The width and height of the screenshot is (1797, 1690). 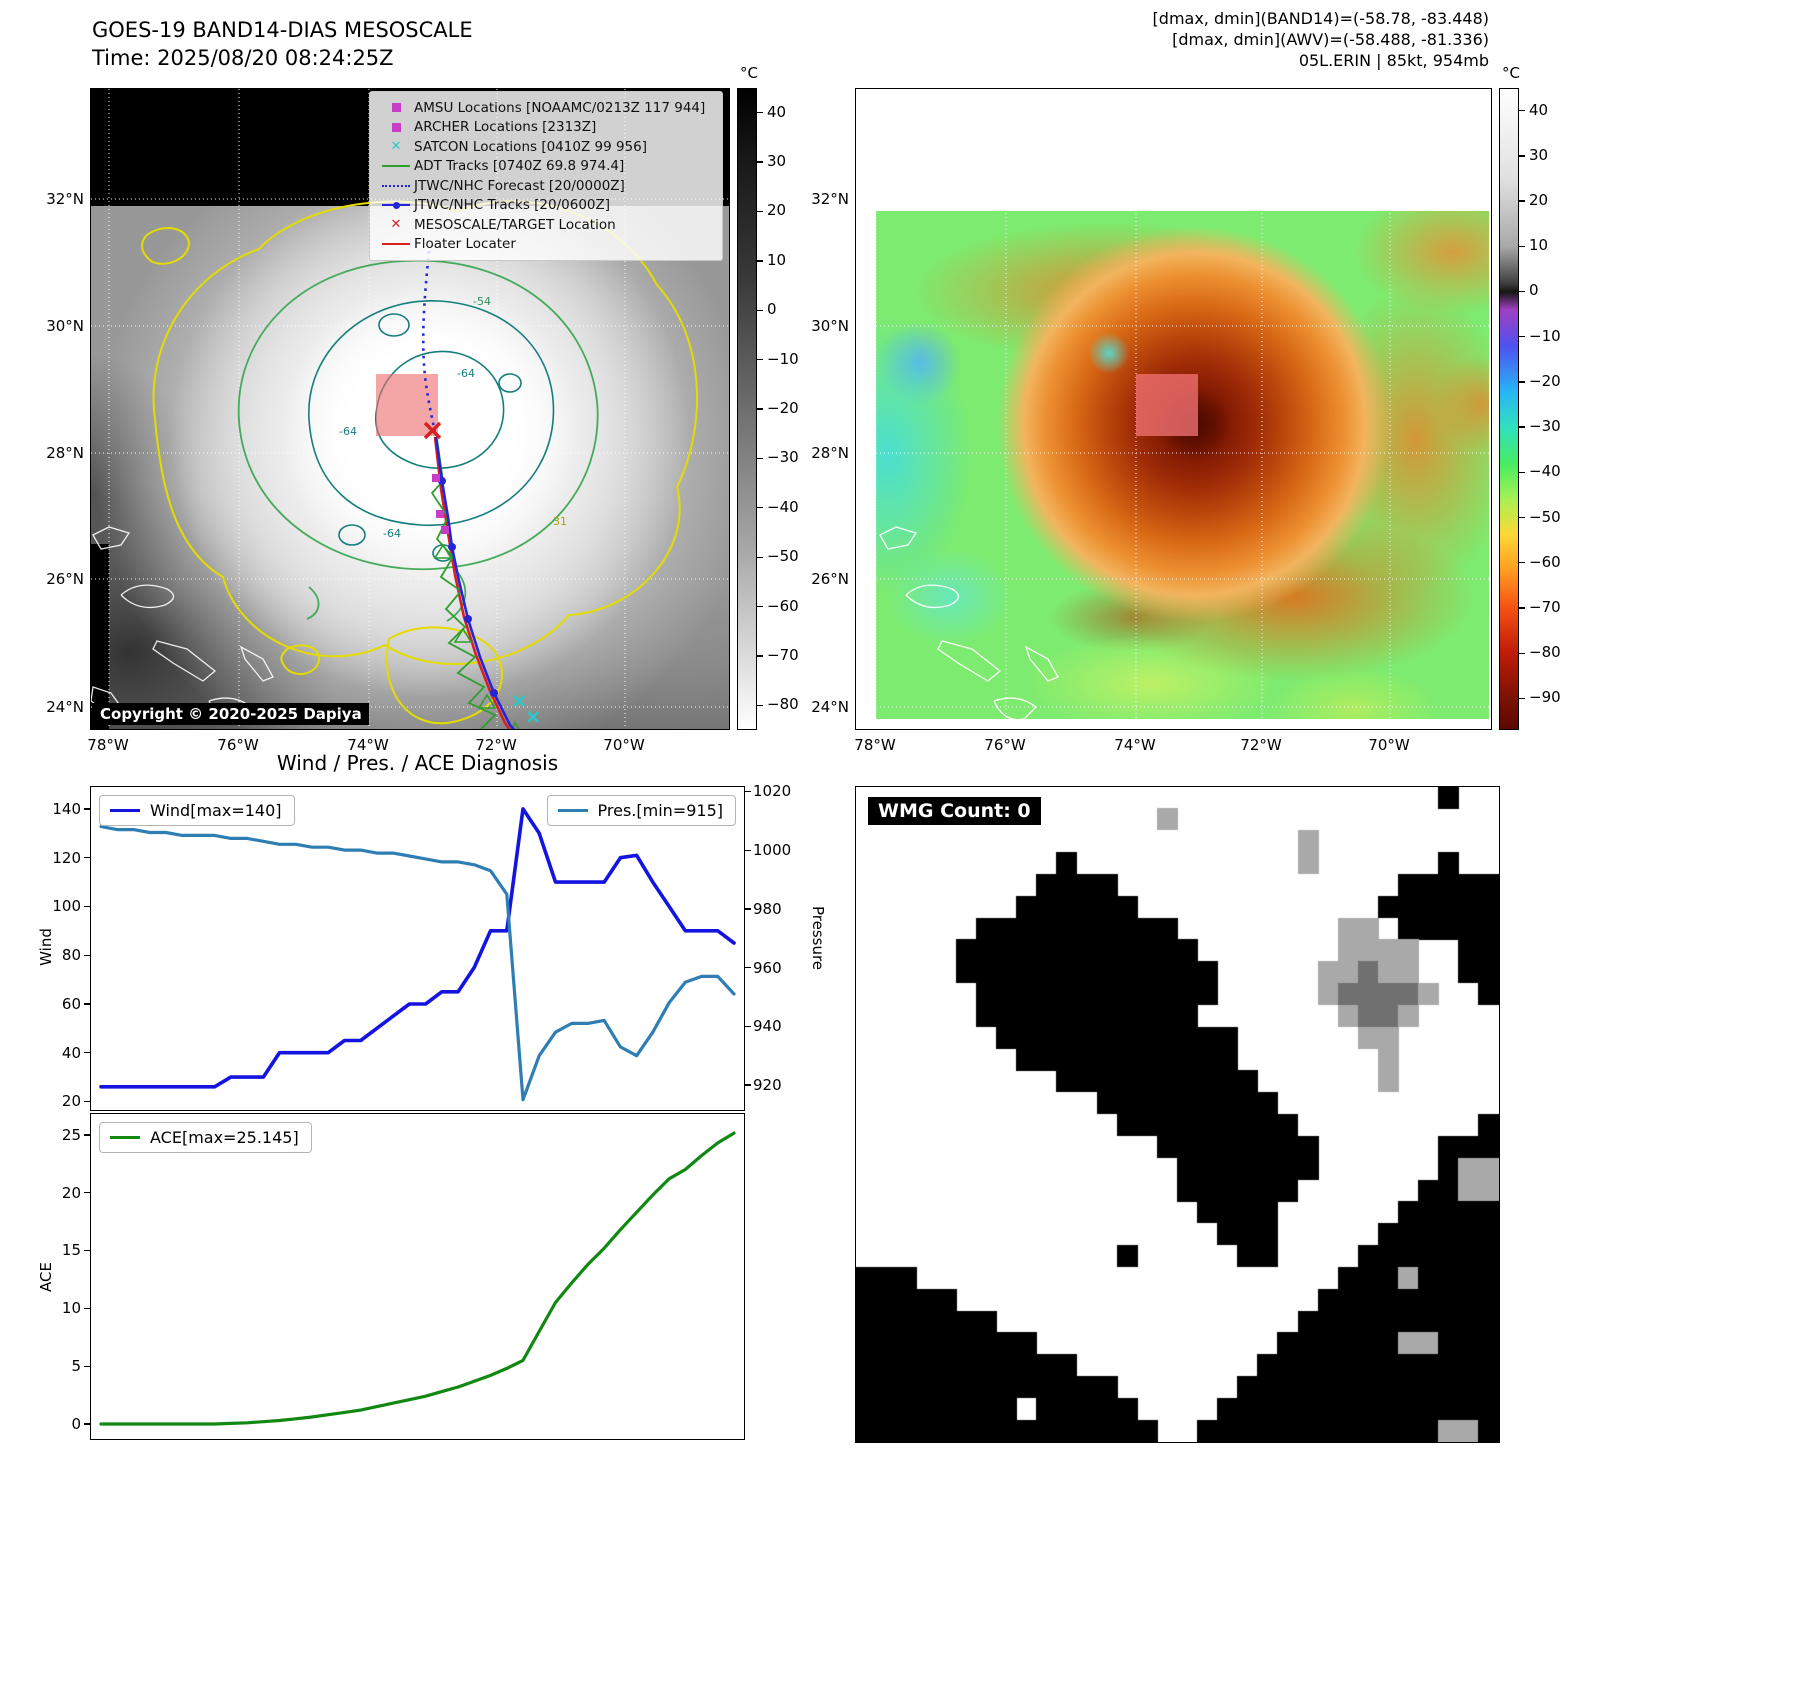 What do you see at coordinates (783, 605) in the screenshot?
I see `colorbar-tick-label: −60` at bounding box center [783, 605].